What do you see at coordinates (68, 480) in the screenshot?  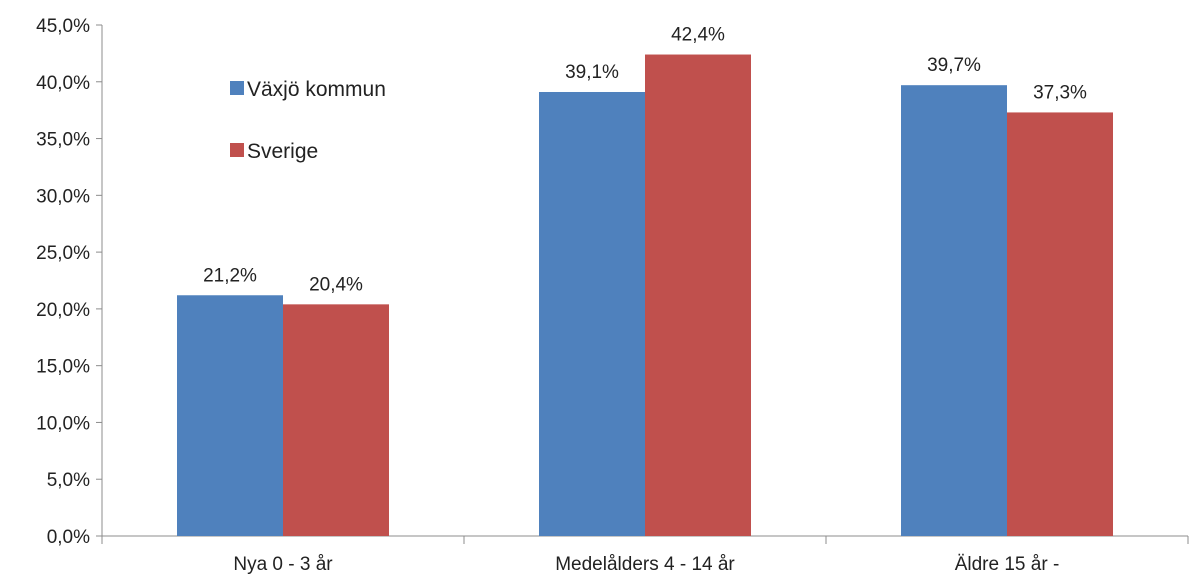 I see `y-tick-label: 5,0%` at bounding box center [68, 480].